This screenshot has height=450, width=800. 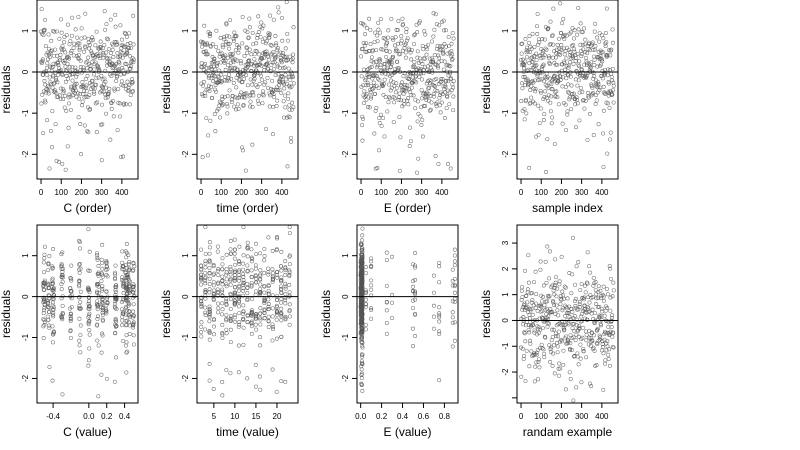 What do you see at coordinates (185, 113) in the screenshot?
I see `y-tick-label: -1` at bounding box center [185, 113].